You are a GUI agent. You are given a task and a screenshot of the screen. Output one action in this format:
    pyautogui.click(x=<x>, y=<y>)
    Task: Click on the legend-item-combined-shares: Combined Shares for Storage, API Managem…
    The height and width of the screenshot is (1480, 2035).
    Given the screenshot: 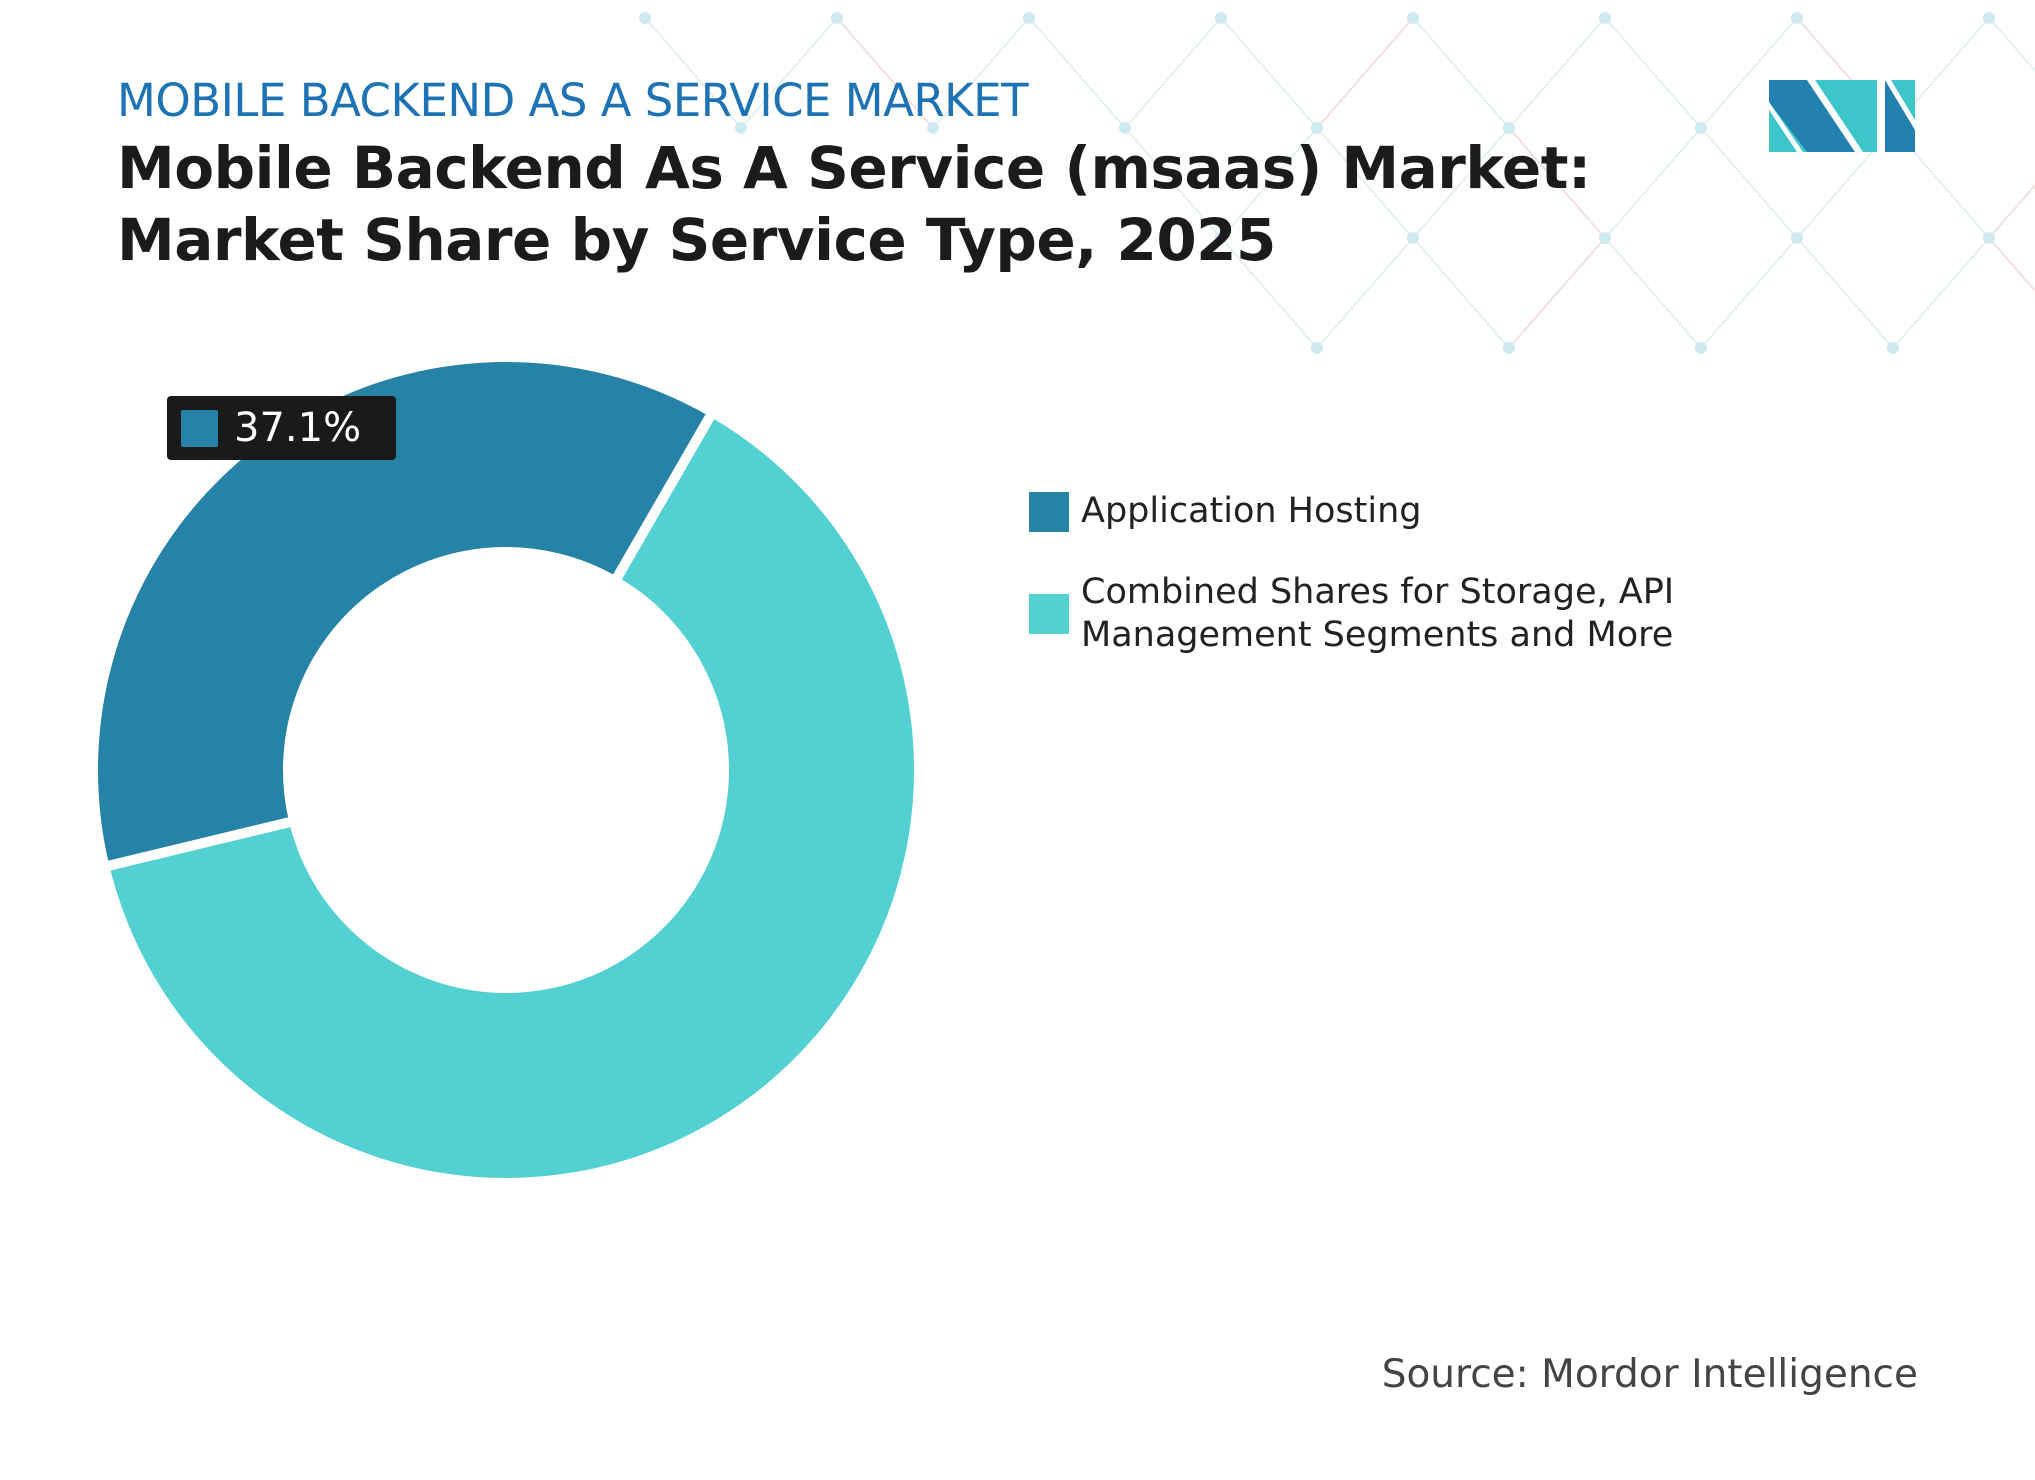 What is the action you would take?
    pyautogui.click(x=1365, y=614)
    